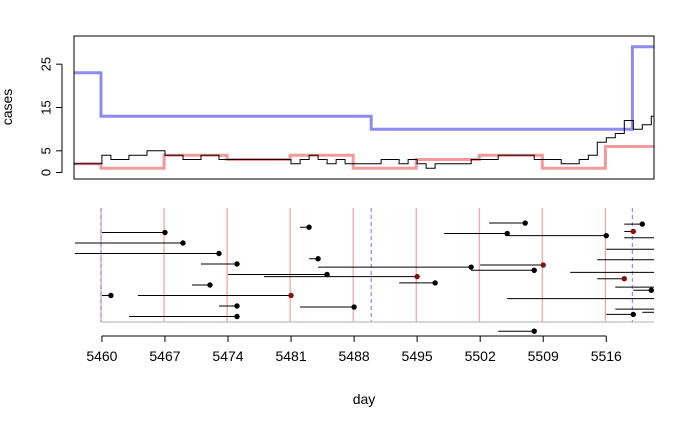 The width and height of the screenshot is (687, 429). Describe the element at coordinates (364, 399) in the screenshot. I see `x-axis-label: day` at that location.